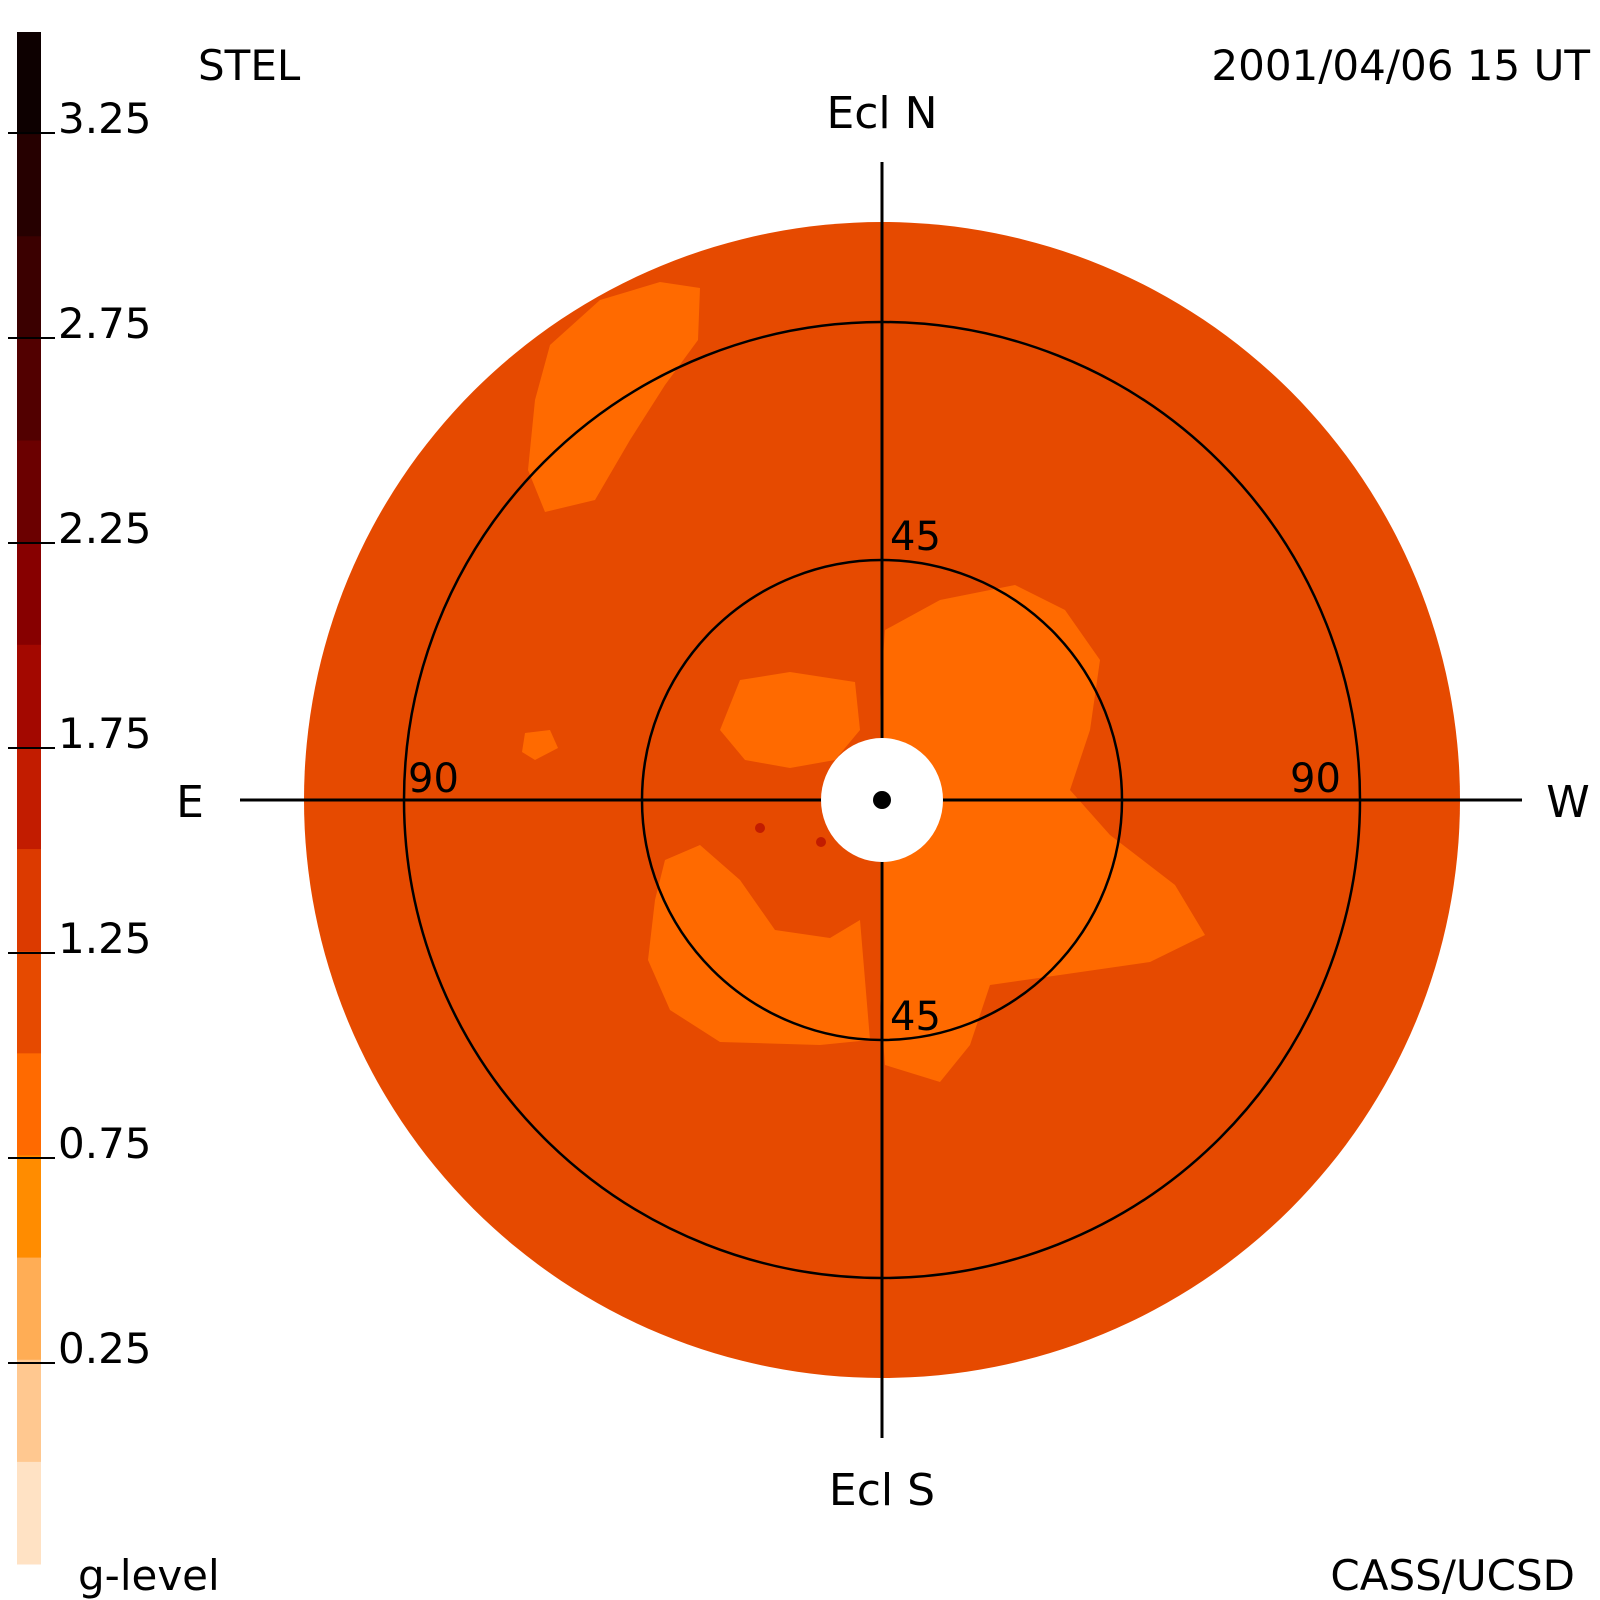  I want to click on direction-label-east: E, so click(190, 802).